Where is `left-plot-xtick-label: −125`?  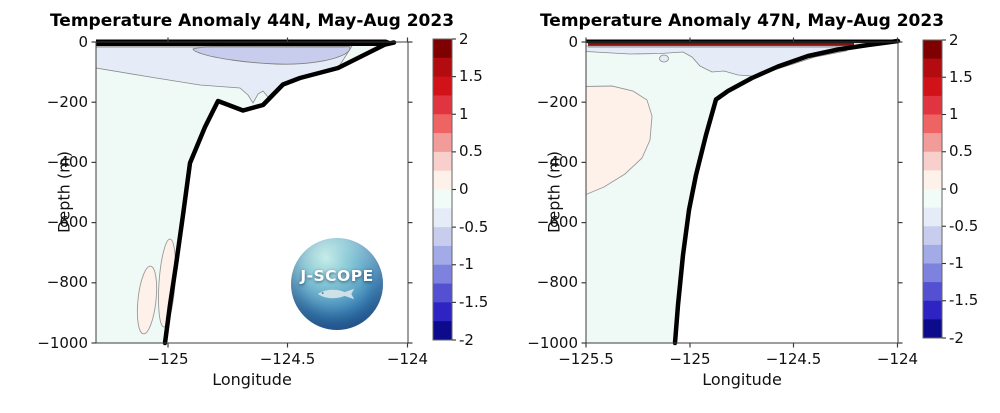 left-plot-xtick-label: −125 is located at coordinates (168, 359).